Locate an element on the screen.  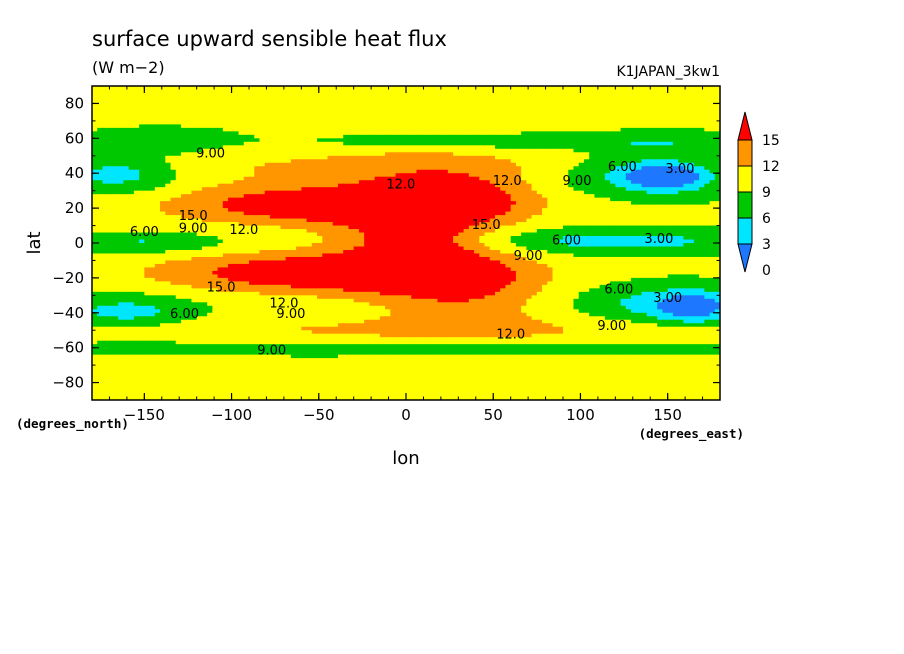
run-label: K1JAPAN_3kw1 is located at coordinates (668, 72).